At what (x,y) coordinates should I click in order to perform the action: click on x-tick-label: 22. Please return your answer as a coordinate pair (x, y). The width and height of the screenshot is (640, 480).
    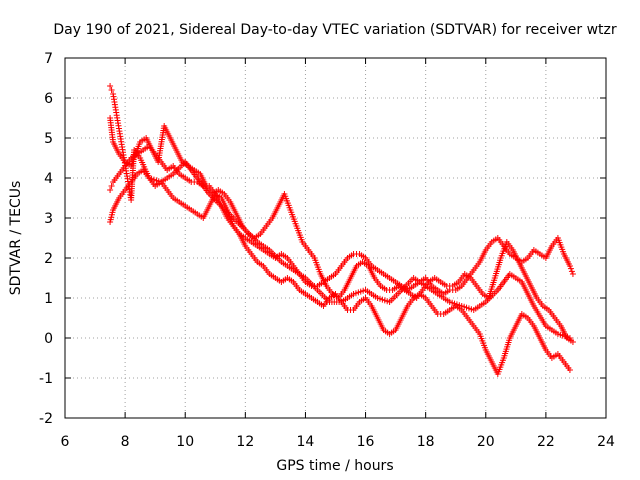
    Looking at the image, I should click on (546, 442).